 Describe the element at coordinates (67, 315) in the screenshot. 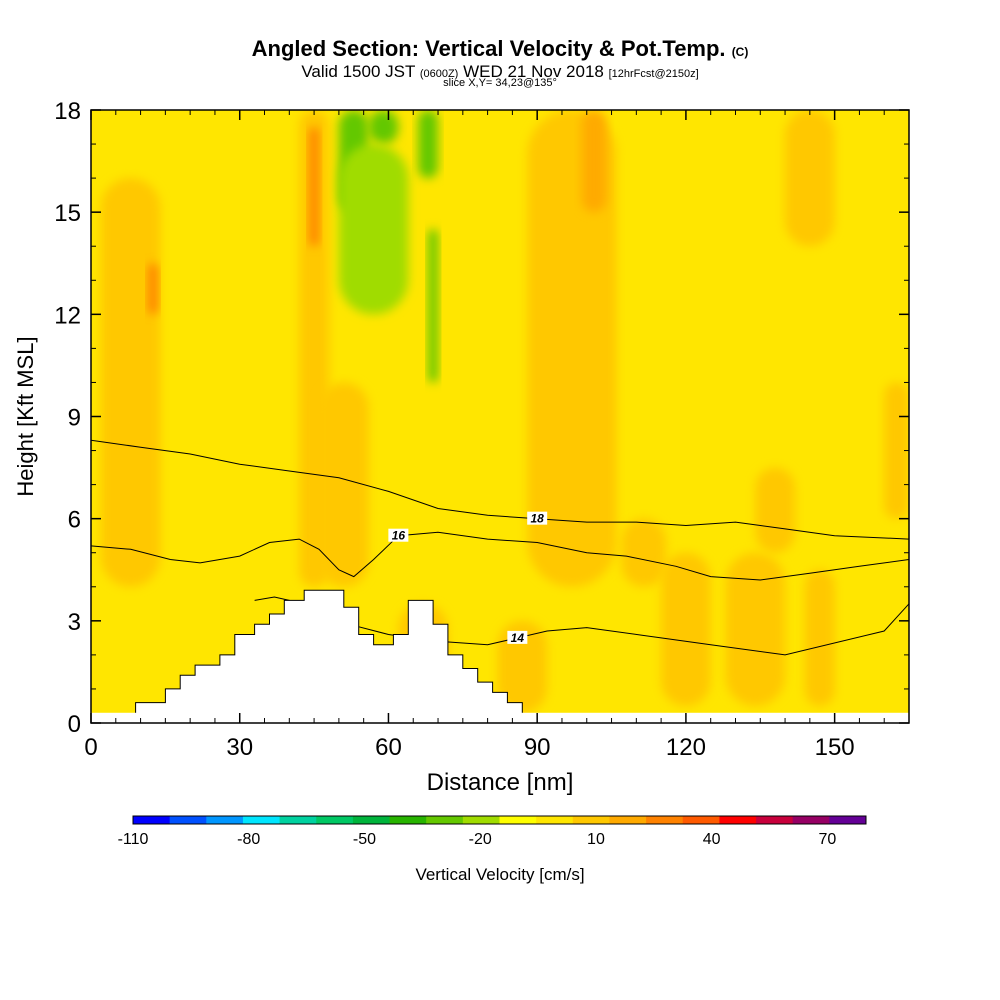

I see `y-tick-label: 12` at that location.